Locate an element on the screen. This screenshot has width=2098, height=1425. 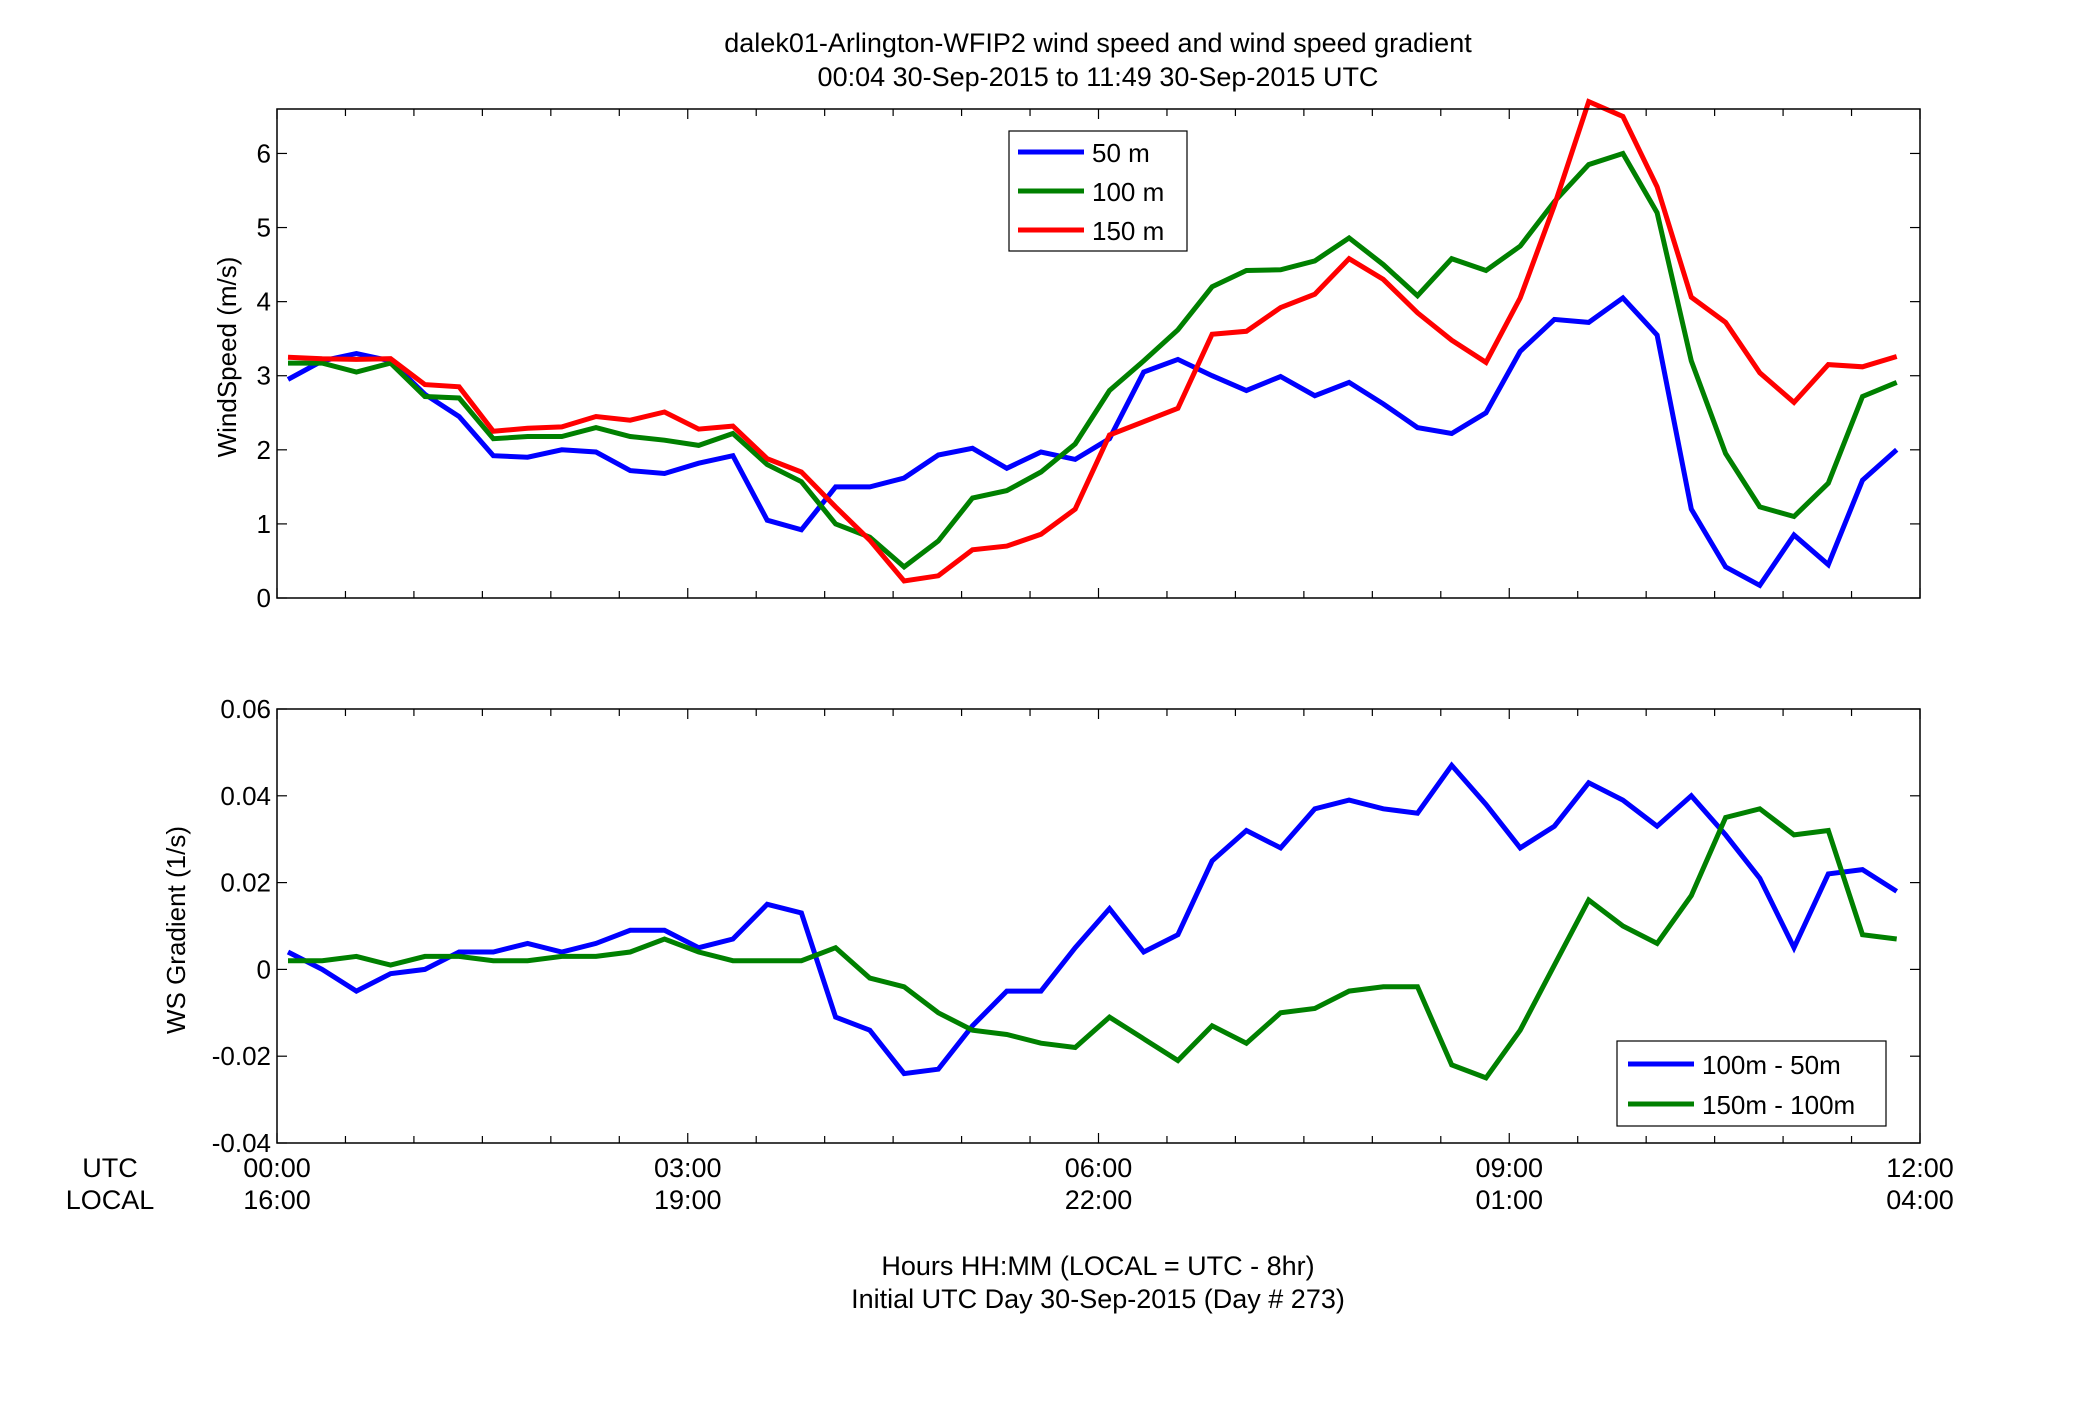
utc-row-label: UTC is located at coordinates (110, 1168).